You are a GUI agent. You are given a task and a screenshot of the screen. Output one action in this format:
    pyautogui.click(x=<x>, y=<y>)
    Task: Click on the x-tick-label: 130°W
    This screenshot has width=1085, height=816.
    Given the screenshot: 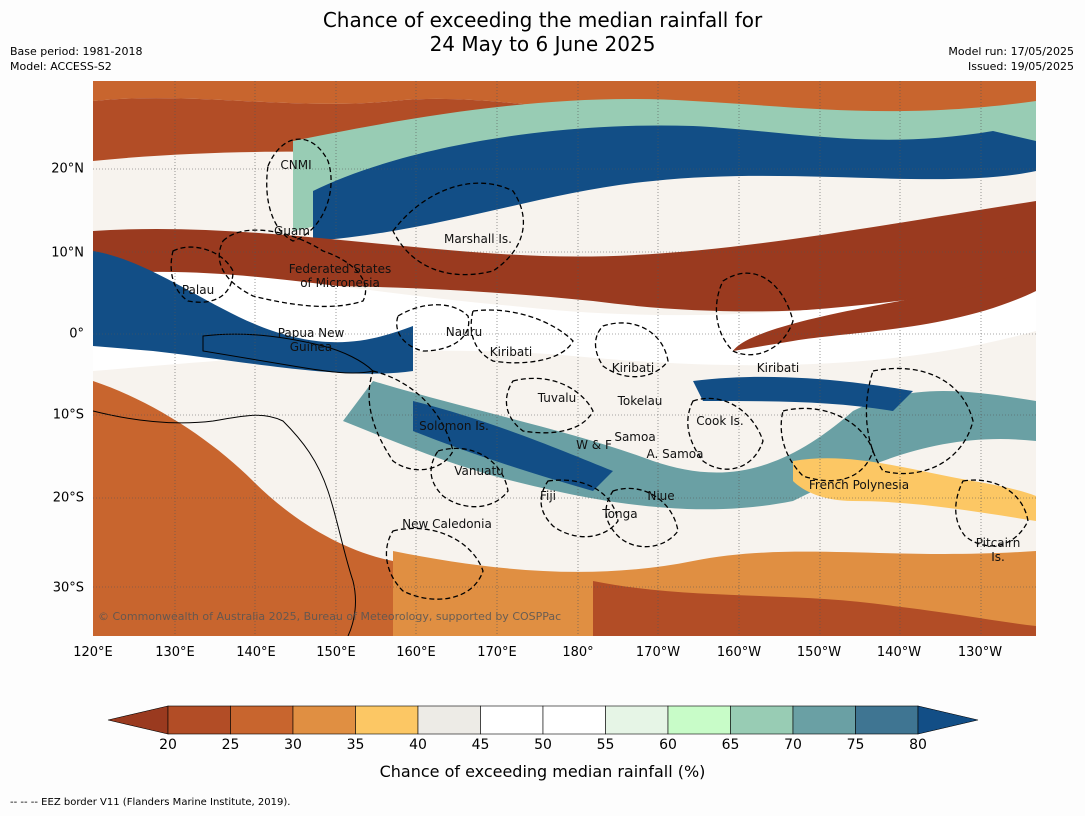 What is the action you would take?
    pyautogui.click(x=980, y=652)
    